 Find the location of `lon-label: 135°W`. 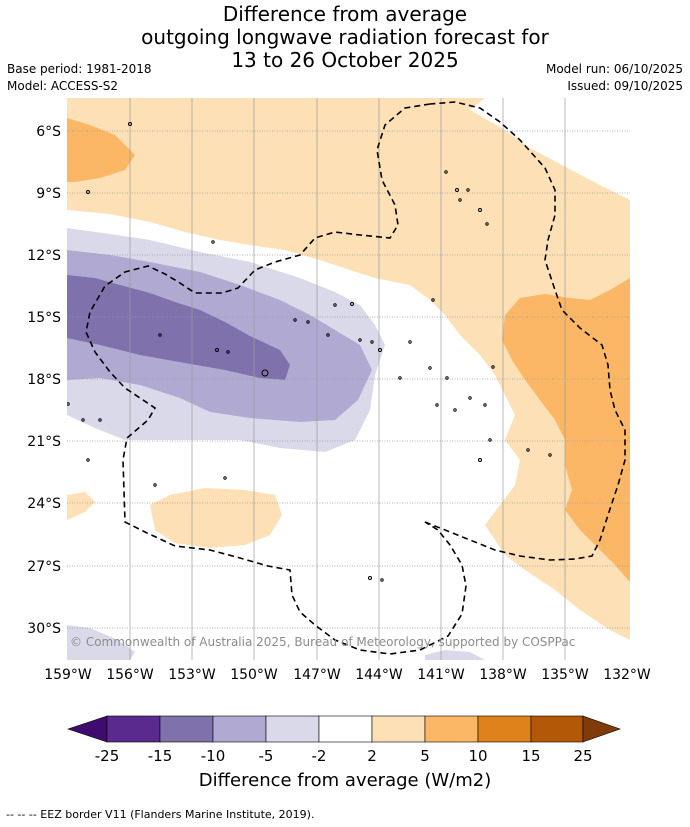

lon-label: 135°W is located at coordinates (565, 675).